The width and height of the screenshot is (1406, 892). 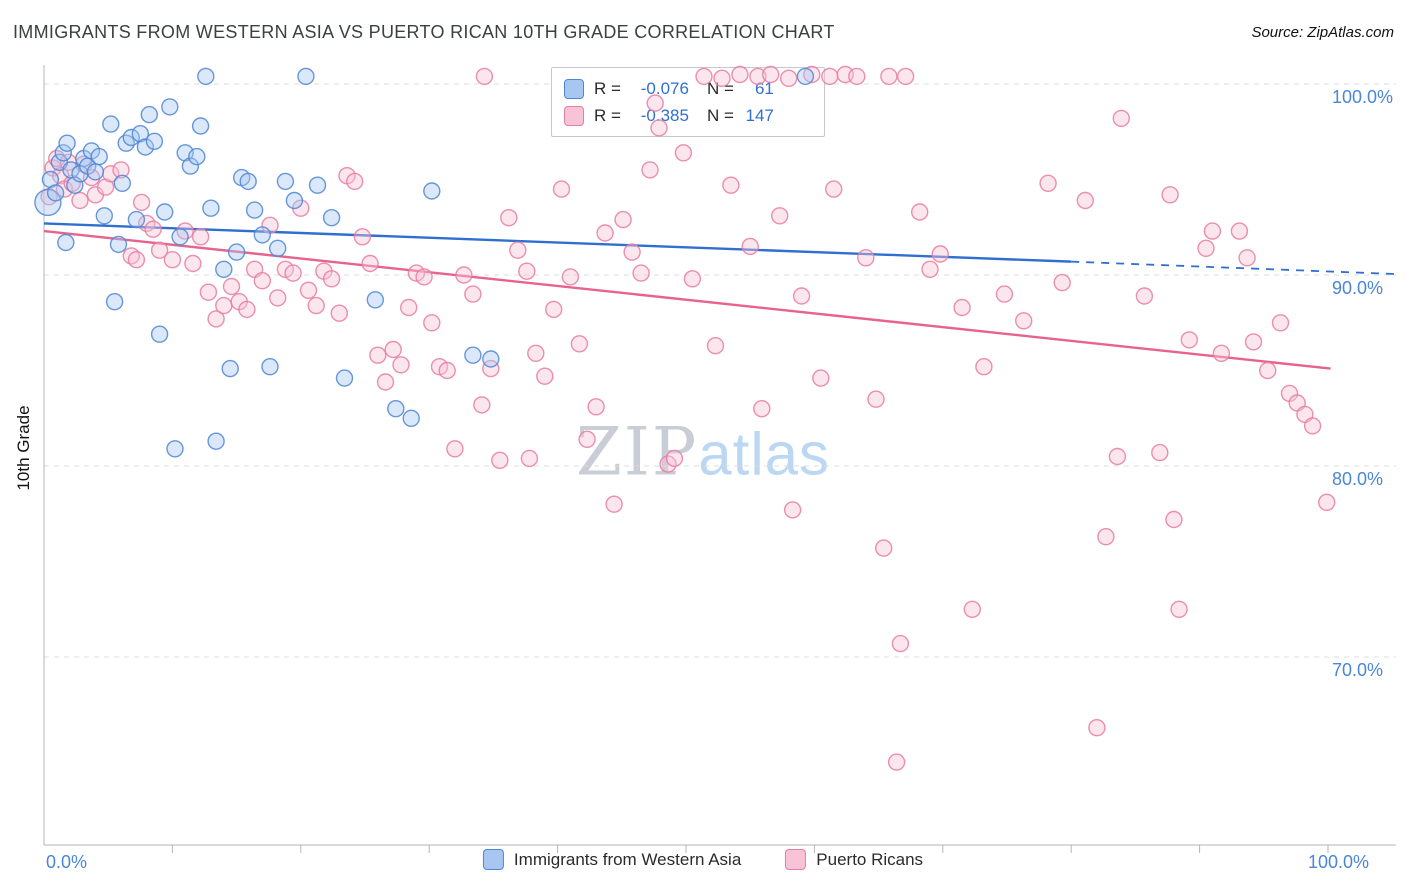 What do you see at coordinates (23, 448) in the screenshot?
I see `y-axis-title: 10th Grade` at bounding box center [23, 448].